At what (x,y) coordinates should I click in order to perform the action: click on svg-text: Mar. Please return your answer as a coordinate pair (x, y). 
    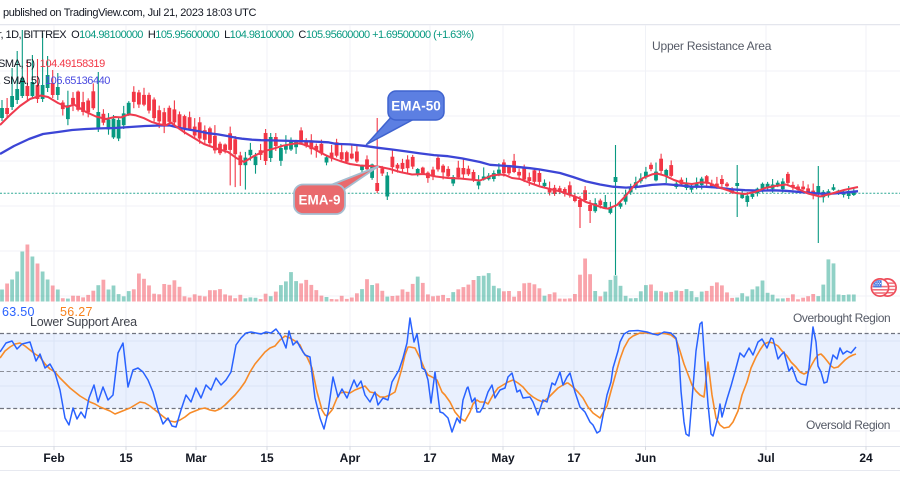
    Looking at the image, I should click on (196, 458).